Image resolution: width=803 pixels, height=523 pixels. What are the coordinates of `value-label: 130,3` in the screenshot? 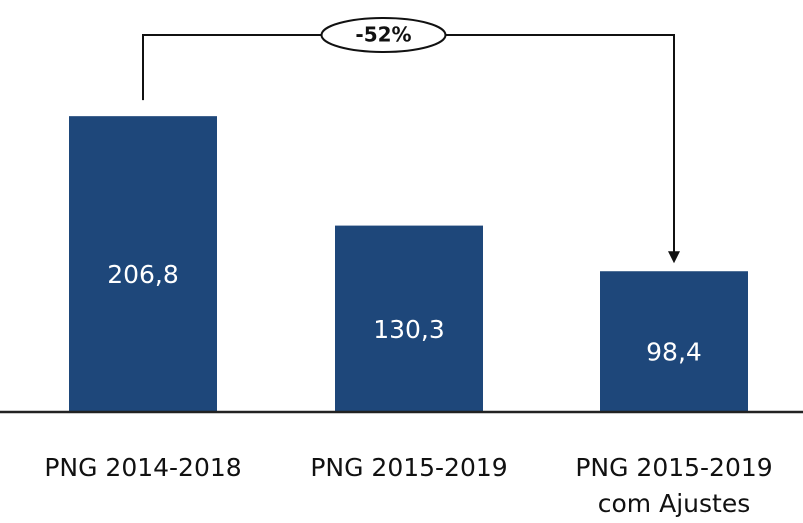 It's located at (409, 329).